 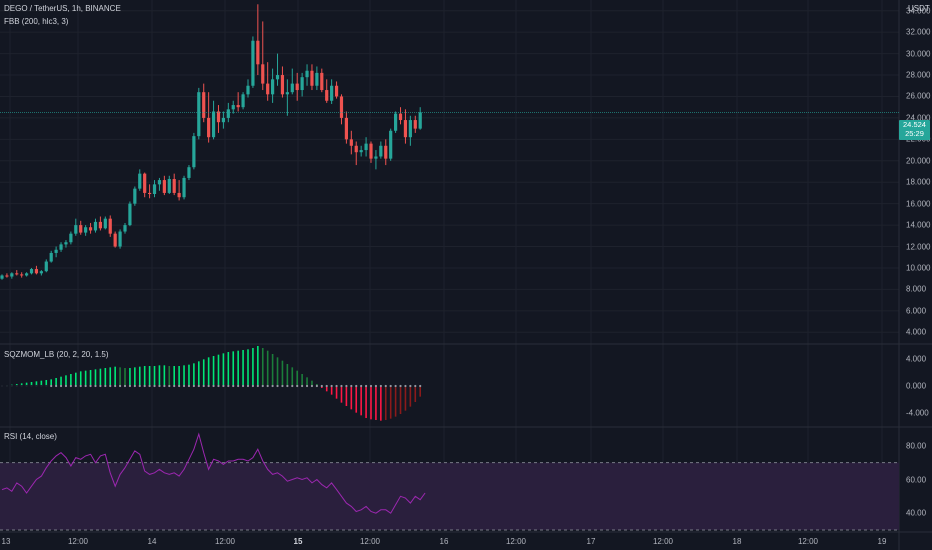 What do you see at coordinates (30, 436) in the screenshot?
I see `indicator-rsi-label: RSI (14, close)` at bounding box center [30, 436].